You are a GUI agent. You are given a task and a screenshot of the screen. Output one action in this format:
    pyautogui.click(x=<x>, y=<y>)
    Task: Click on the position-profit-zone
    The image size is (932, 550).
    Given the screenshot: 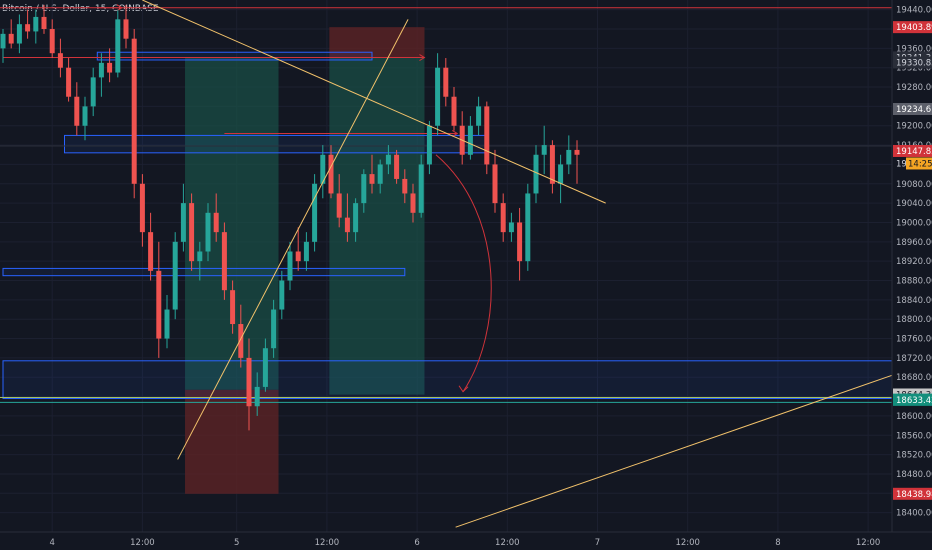 What is the action you would take?
    pyautogui.click(x=377, y=226)
    